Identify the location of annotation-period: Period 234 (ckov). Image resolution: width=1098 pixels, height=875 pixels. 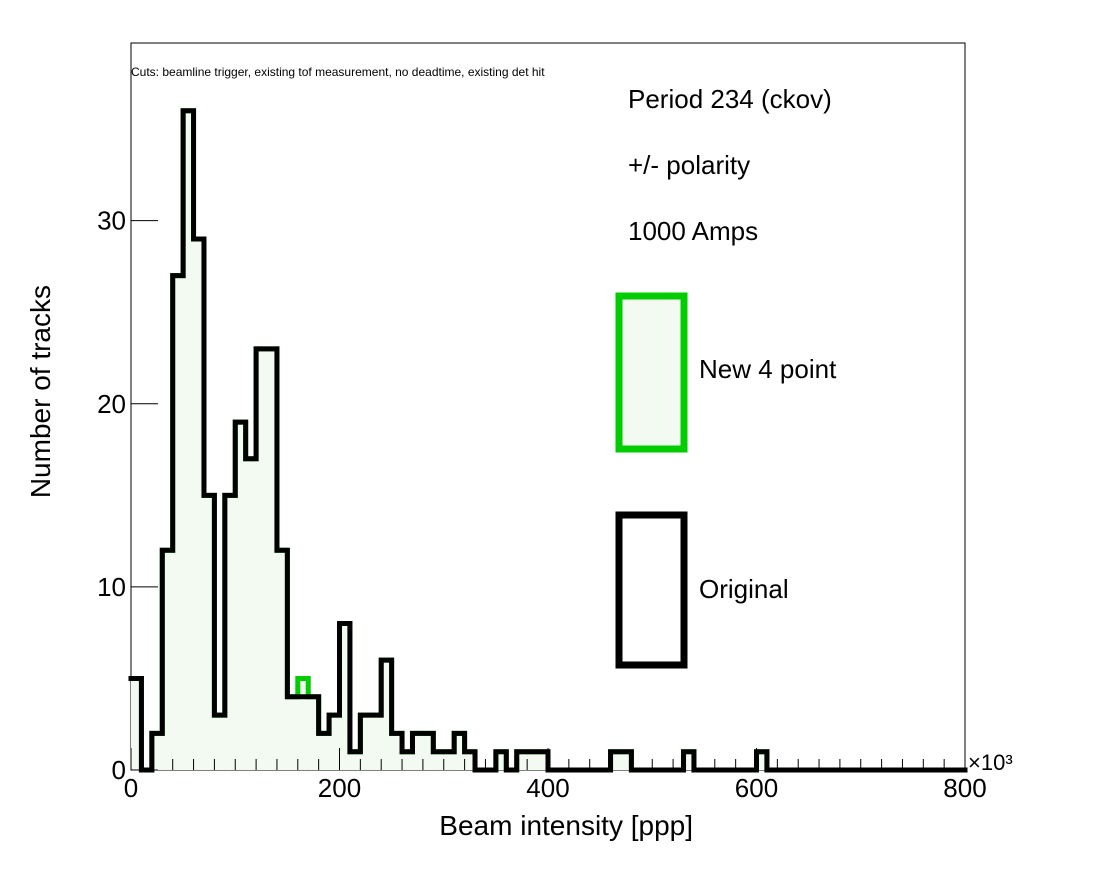
(730, 99).